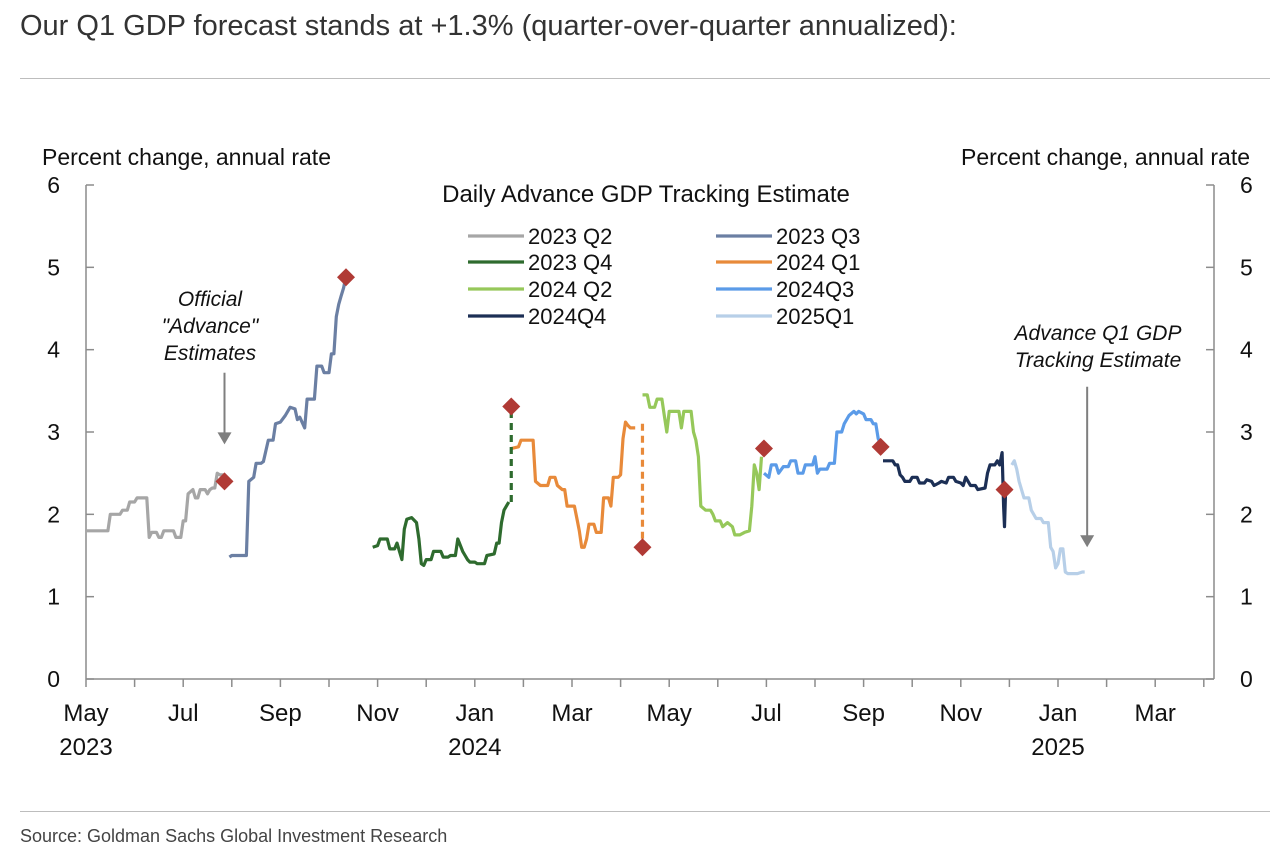  What do you see at coordinates (1246, 597) in the screenshot?
I see `y-tick-label-right: 1` at bounding box center [1246, 597].